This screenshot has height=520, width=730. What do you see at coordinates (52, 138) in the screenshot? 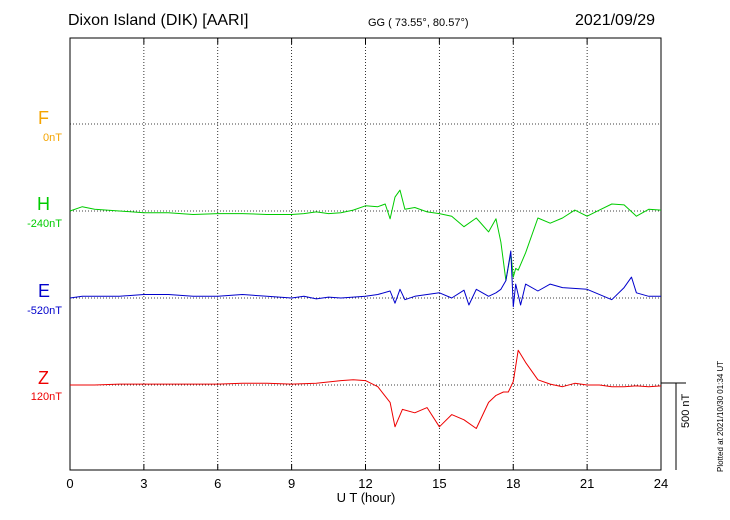
I see `channel-f-offset: 0nT` at bounding box center [52, 138].